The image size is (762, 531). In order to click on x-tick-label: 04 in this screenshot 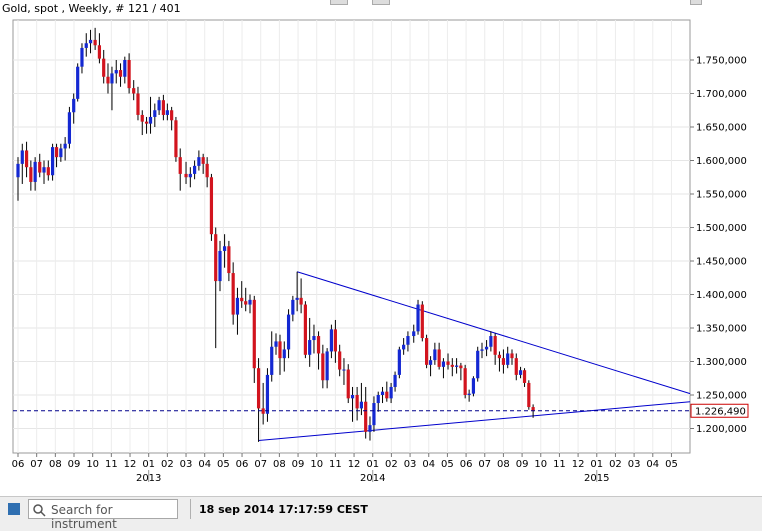, I will do `click(204, 464)`.